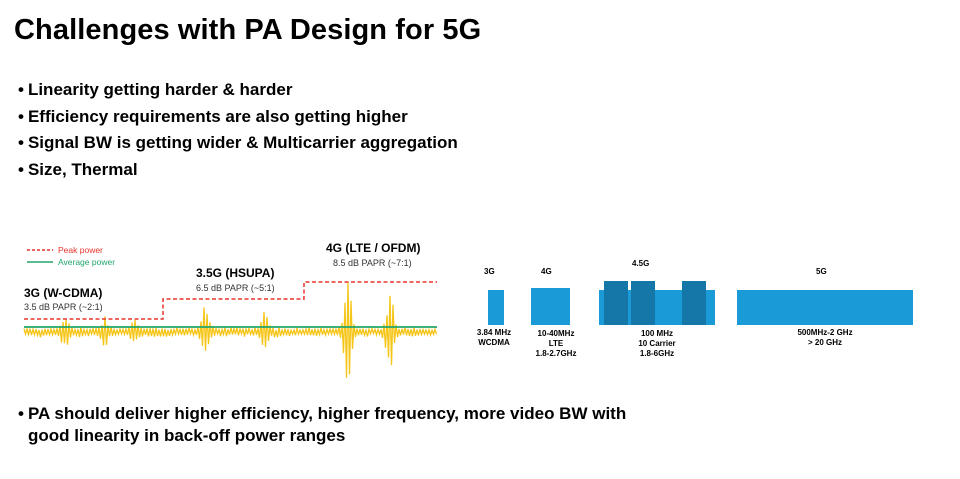  I want to click on gen-3g-title: 3G (W-CDMA), so click(63, 293).